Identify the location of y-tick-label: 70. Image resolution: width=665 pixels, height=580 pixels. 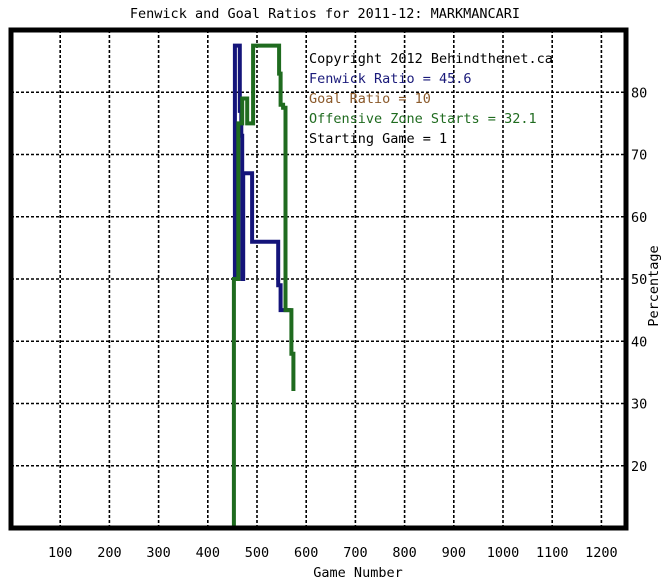
(639, 156).